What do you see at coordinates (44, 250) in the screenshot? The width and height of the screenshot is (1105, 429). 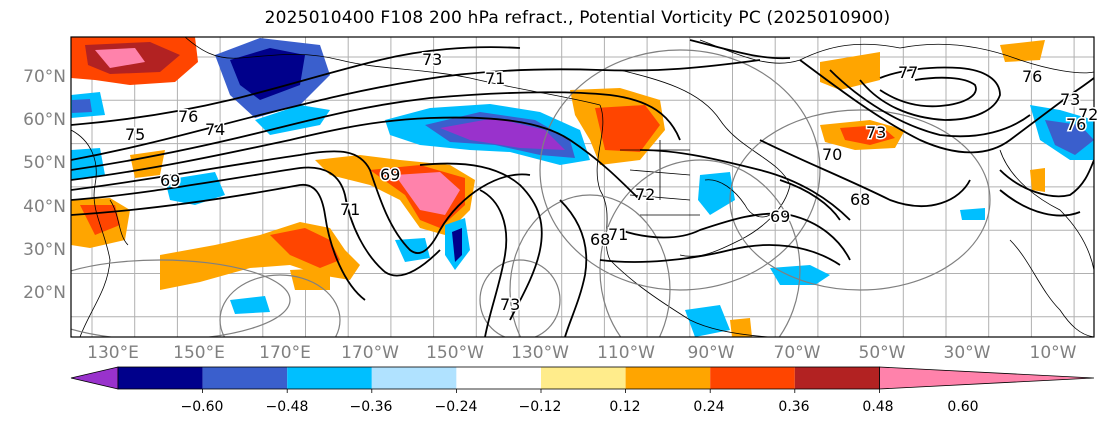 I see `lat-label-30n: 30°N` at bounding box center [44, 250].